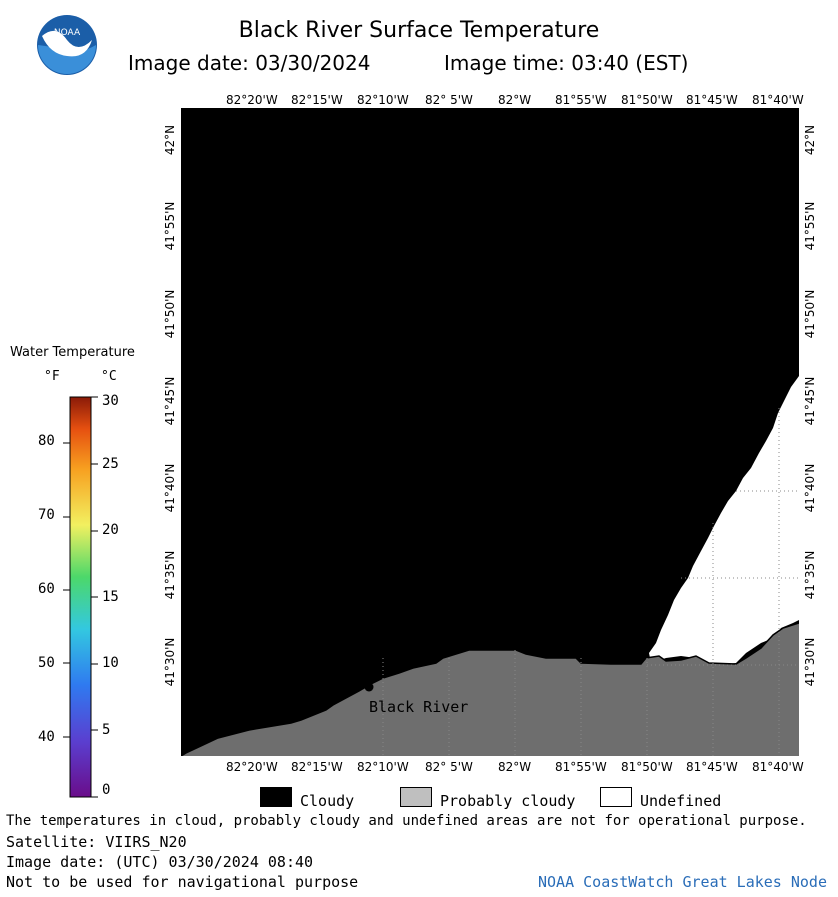 This screenshot has height=897, width=838. What do you see at coordinates (67, 45) in the screenshot?
I see `noaa-logo: NOAA` at bounding box center [67, 45].